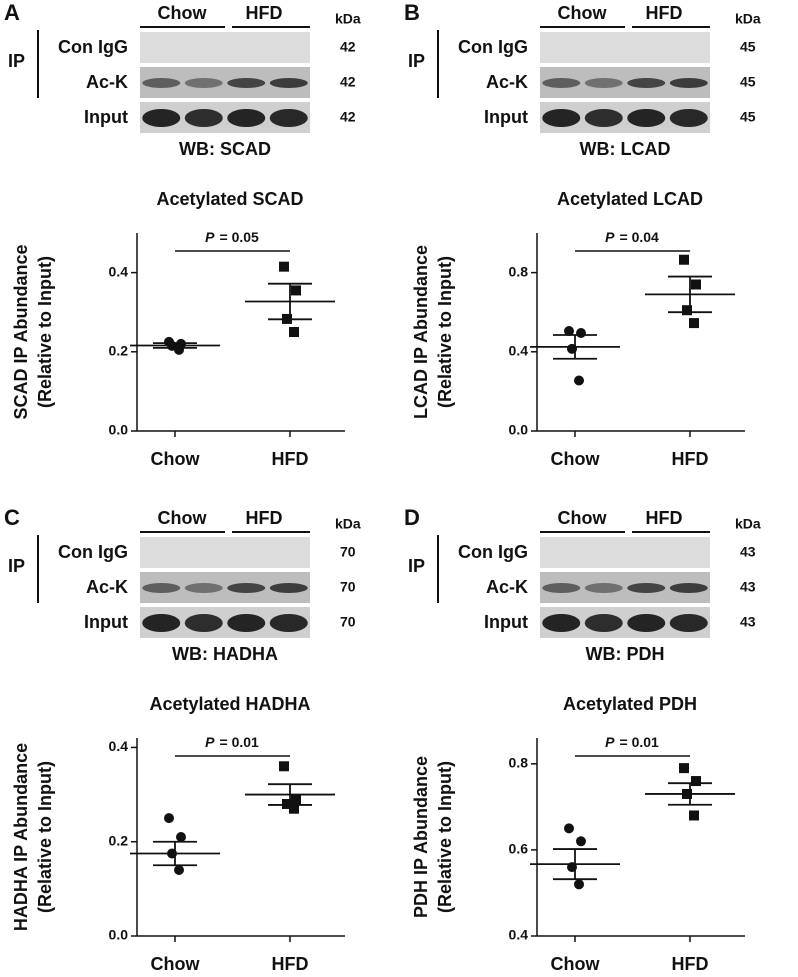 This screenshot has height=977, width=798. Describe the element at coordinates (21, 331) in the screenshot. I see `y-axis-label: SCAD IP Abundance` at that location.